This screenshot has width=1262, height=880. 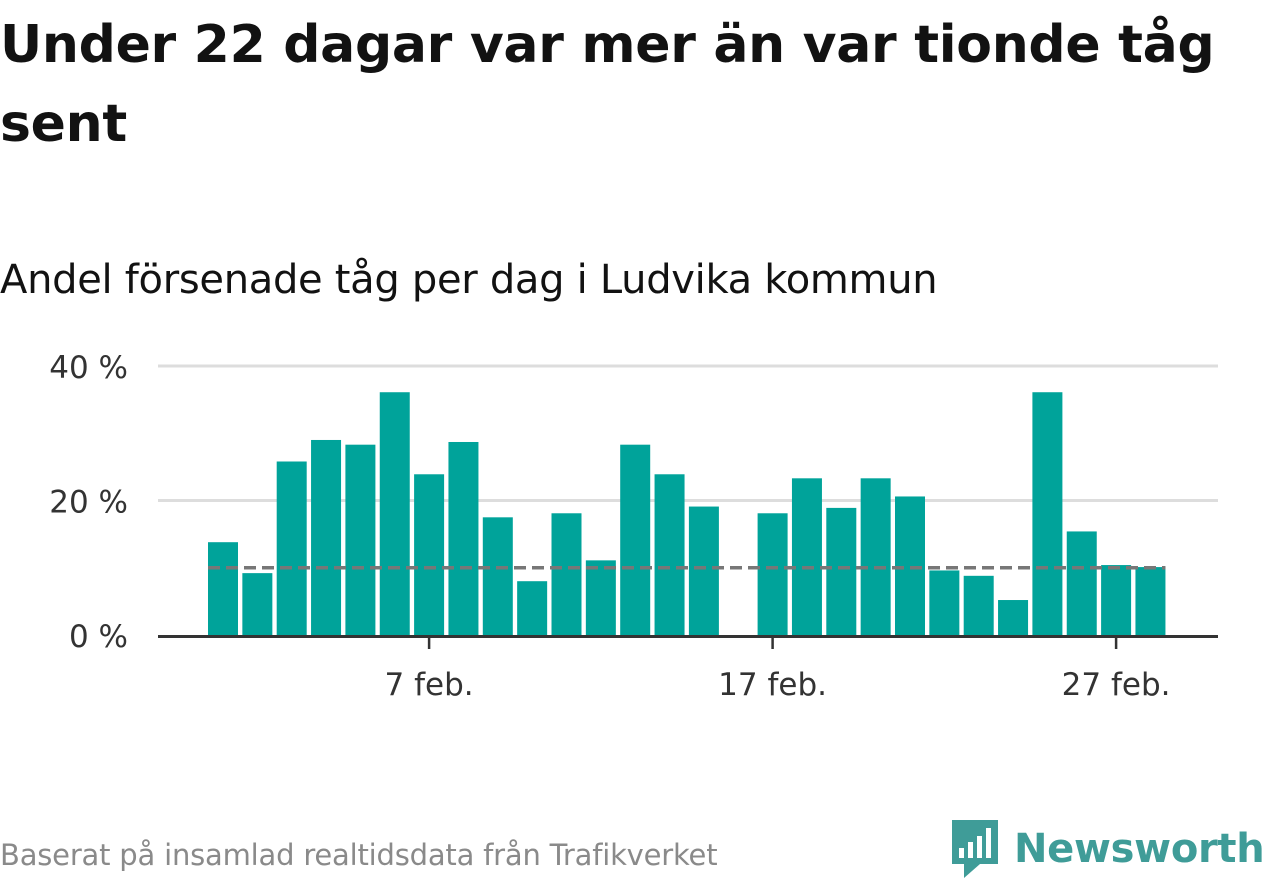 What do you see at coordinates (98, 637) in the screenshot?
I see `y-tick-label: 0 %` at bounding box center [98, 637].